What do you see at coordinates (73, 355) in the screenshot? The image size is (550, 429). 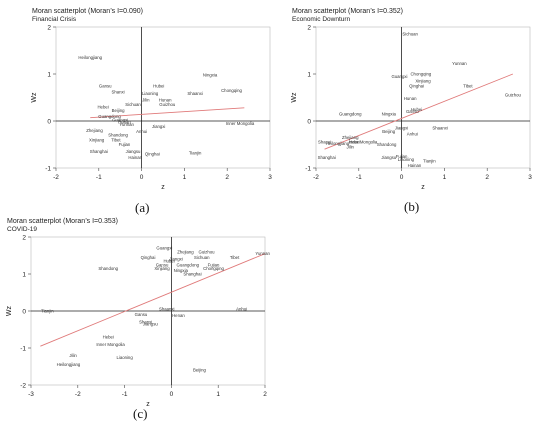 I see `chart-2-point-label: Jilin` at bounding box center [73, 355].